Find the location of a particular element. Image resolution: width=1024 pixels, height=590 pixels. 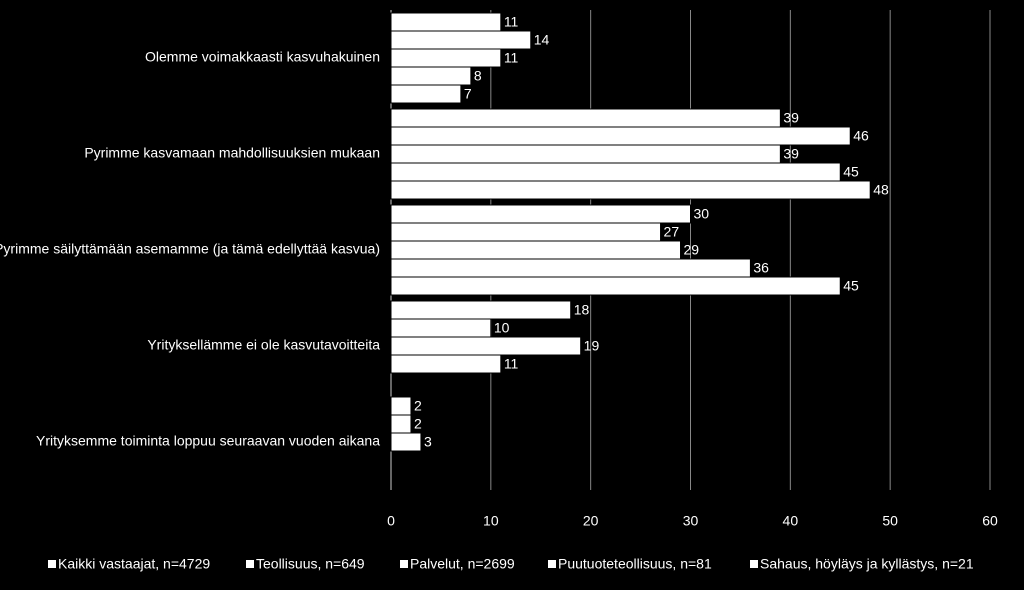

value-label: 19 is located at coordinates (592, 346).